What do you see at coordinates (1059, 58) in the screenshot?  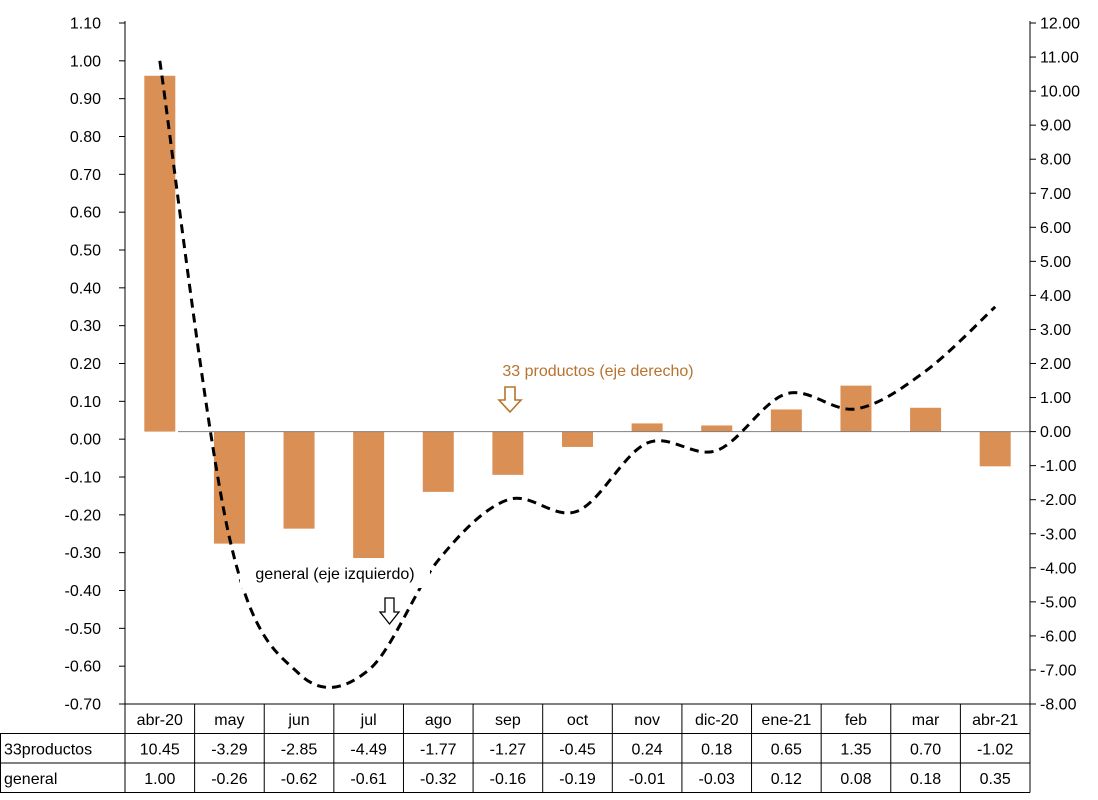 I see `right-tick-label: 11.00` at bounding box center [1059, 58].